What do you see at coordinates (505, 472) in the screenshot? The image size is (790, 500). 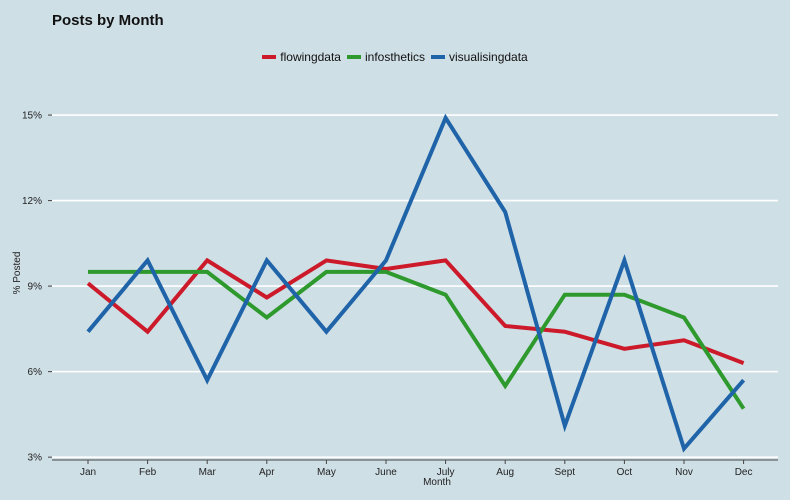 I see `x-tick-label: Aug` at bounding box center [505, 472].